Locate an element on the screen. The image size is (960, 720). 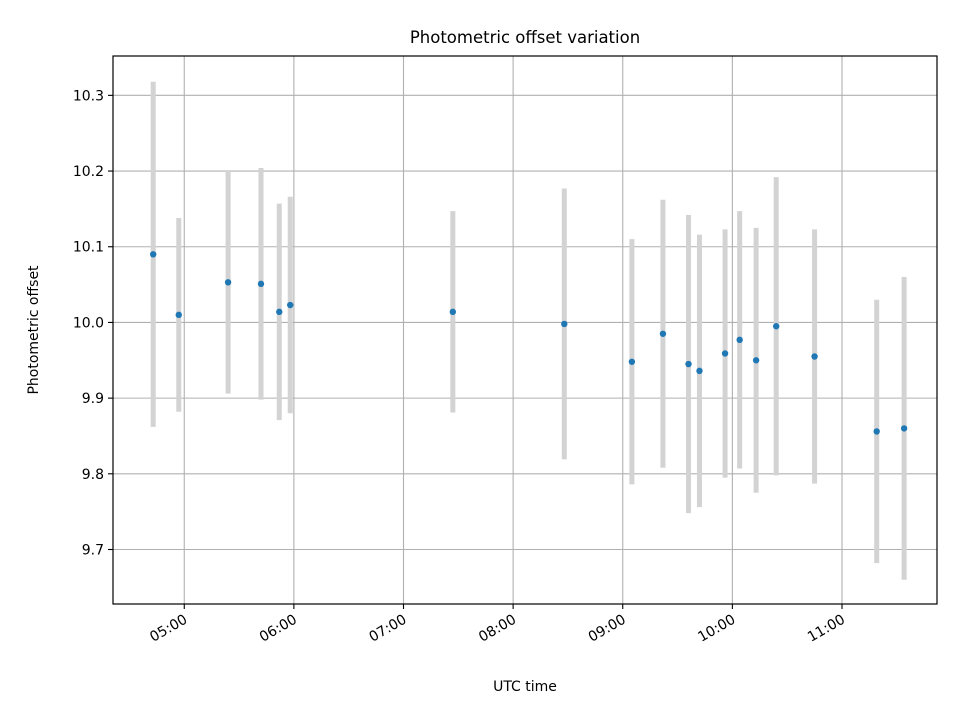
y-axis-ticks: 9.7 9.8 9.9 10.0 10.1 10.2 10.3 is located at coordinates (93, 323).